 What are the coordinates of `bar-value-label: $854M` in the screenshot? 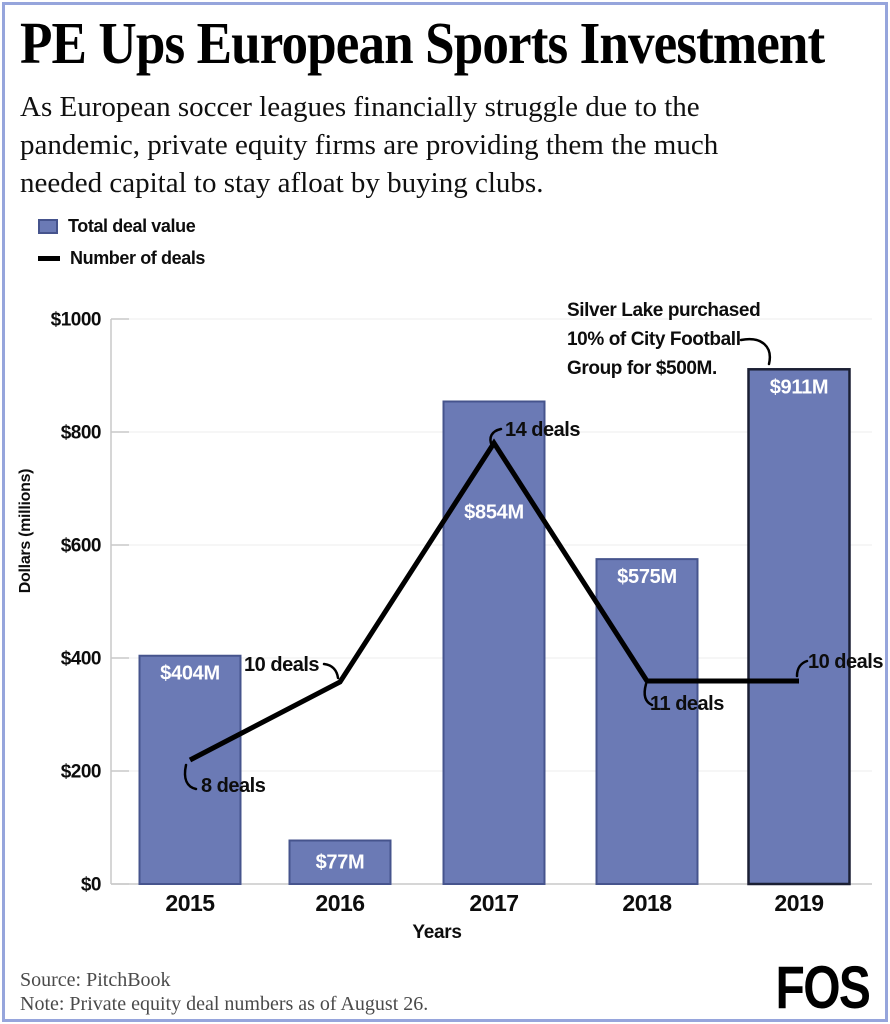 It's located at (494, 512).